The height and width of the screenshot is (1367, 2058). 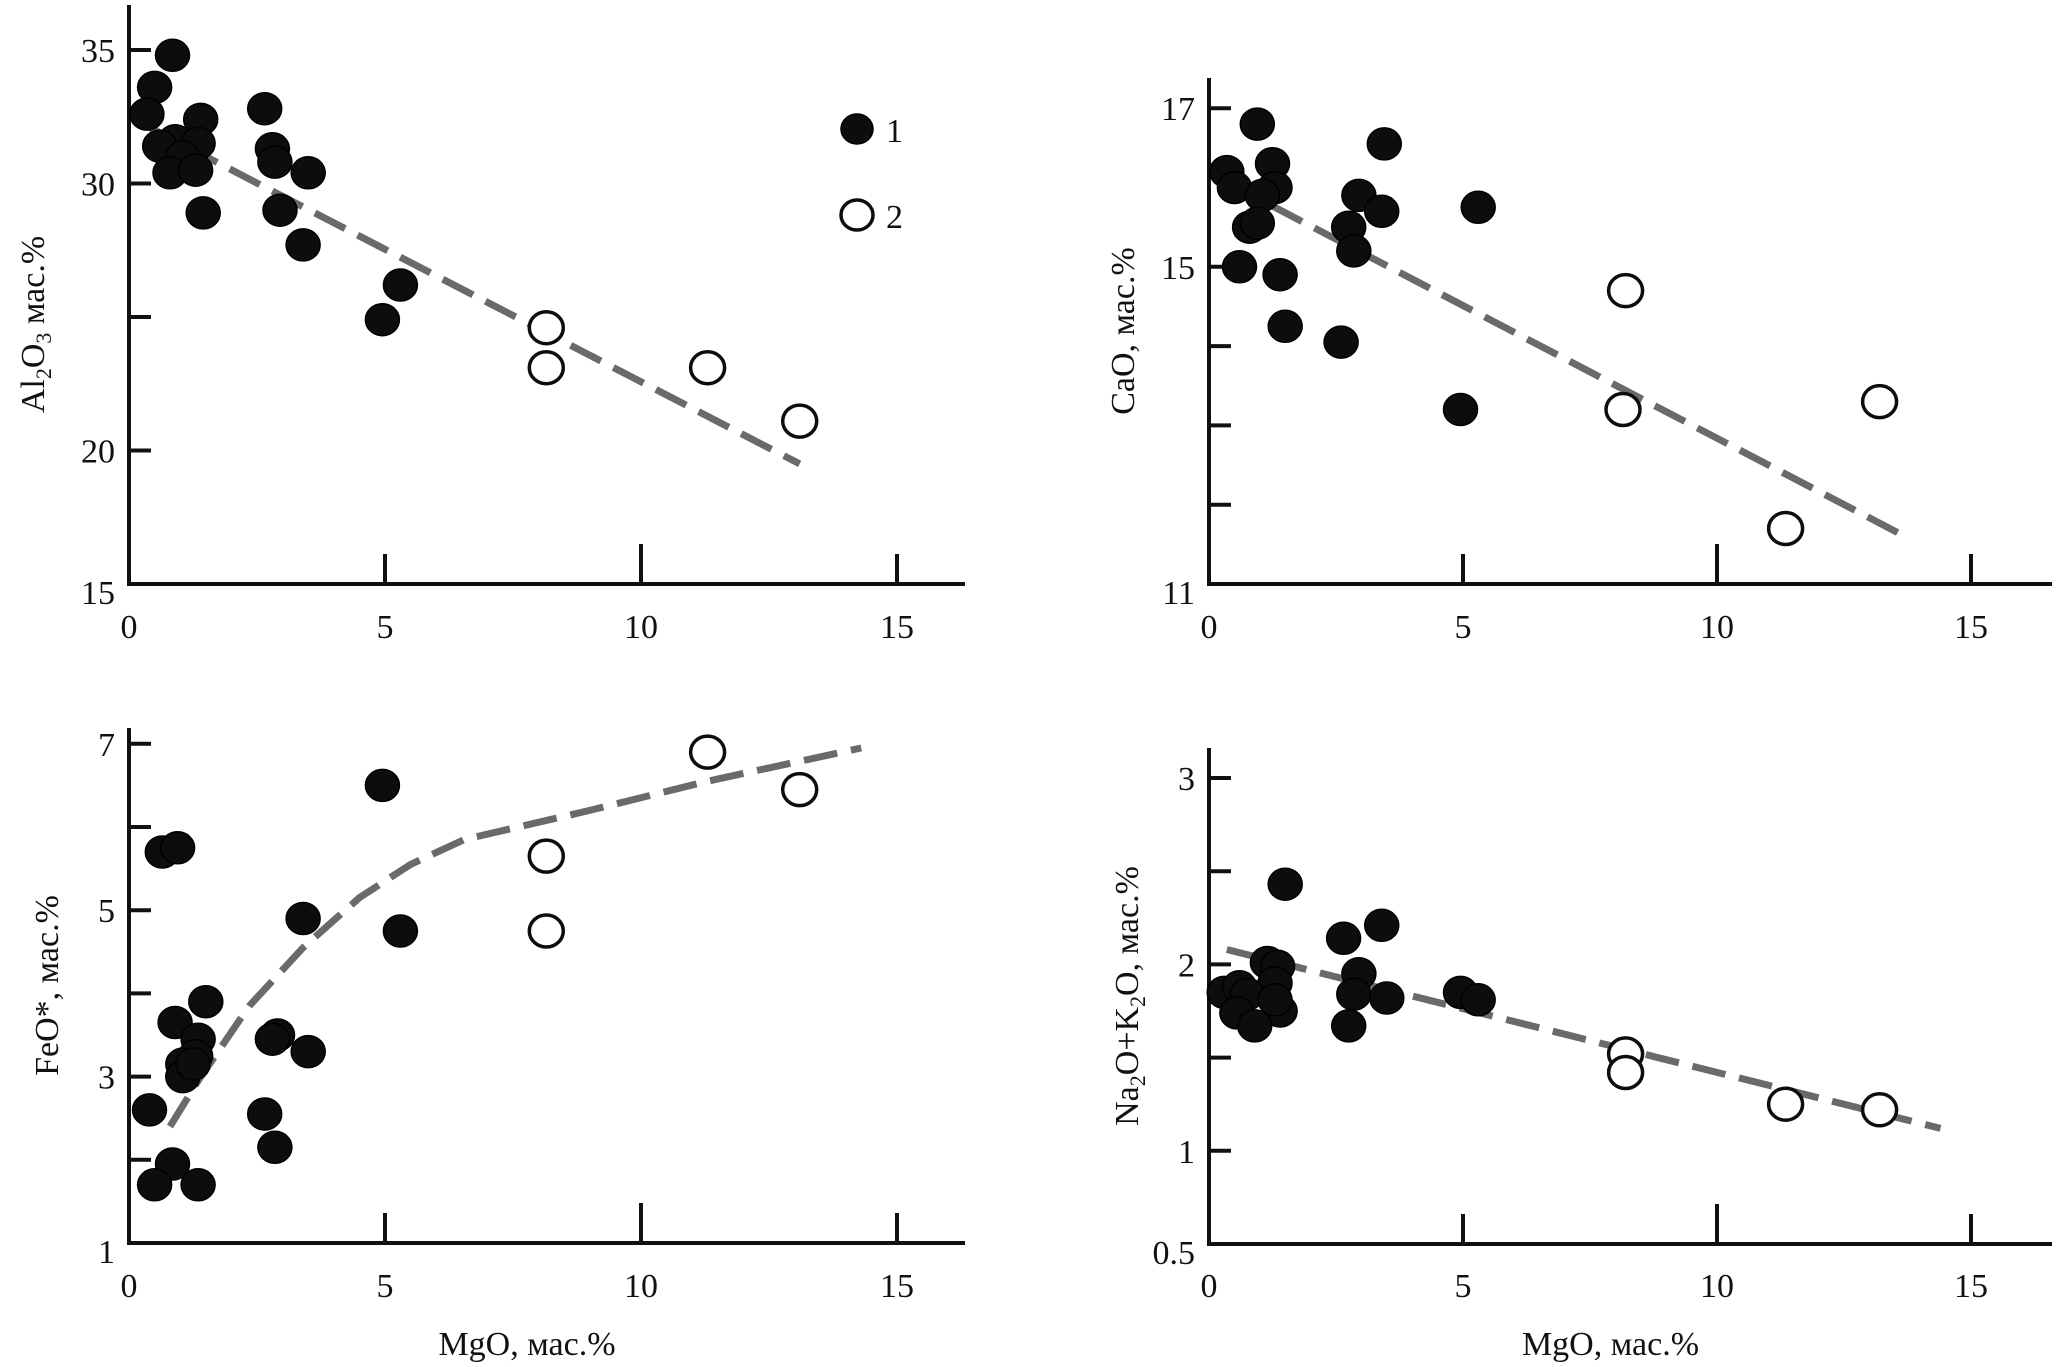 What do you see at coordinates (98, 51) in the screenshot?
I see `y-tick-label: 35` at bounding box center [98, 51].